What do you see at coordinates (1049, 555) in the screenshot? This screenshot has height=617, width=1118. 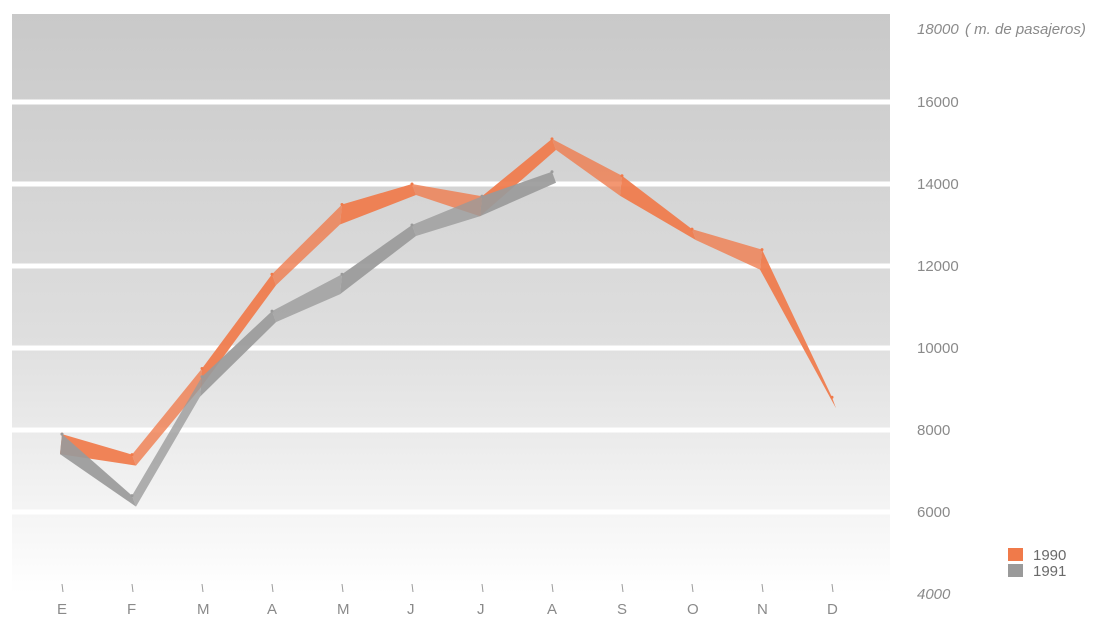 I see `legend-label: 1990` at bounding box center [1049, 555].